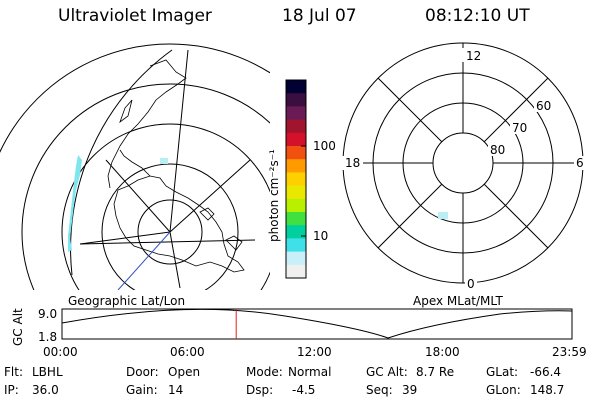  Describe the element at coordinates (45, 390) in the screenshot. I see `ip-value: 36.0` at that location.